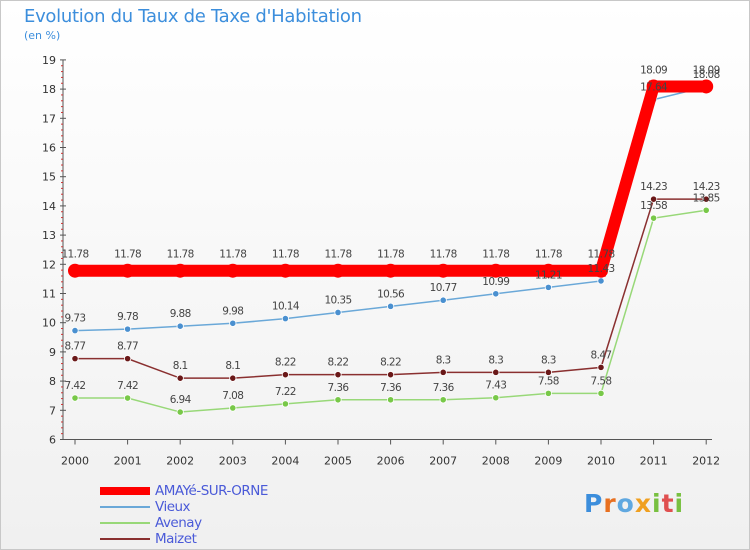 Image resolution: width=750 pixels, height=550 pixels. Describe the element at coordinates (49, 235) in the screenshot. I see `y-tick-label: 13` at that location.